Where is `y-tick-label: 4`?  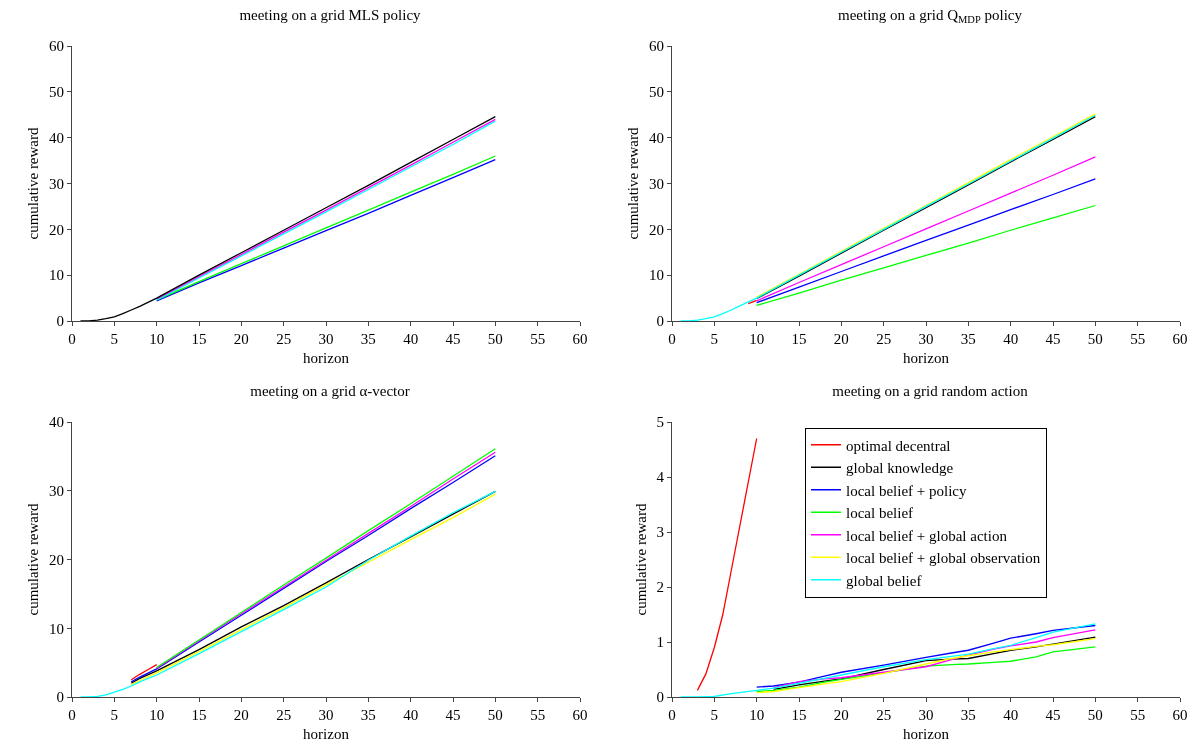
y-tick-label: 4 is located at coordinates (660, 477).